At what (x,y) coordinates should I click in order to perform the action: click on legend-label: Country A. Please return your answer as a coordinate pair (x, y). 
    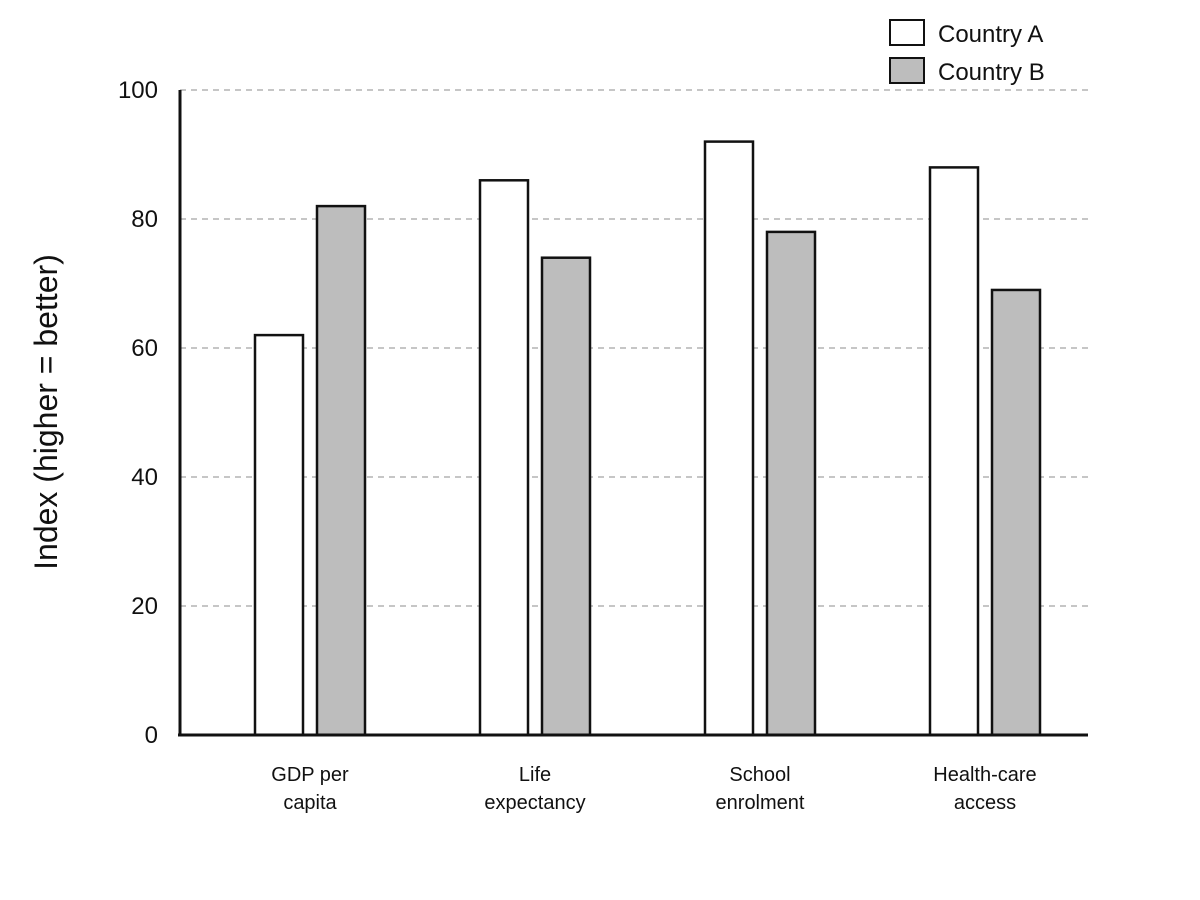
    Looking at the image, I should click on (990, 34).